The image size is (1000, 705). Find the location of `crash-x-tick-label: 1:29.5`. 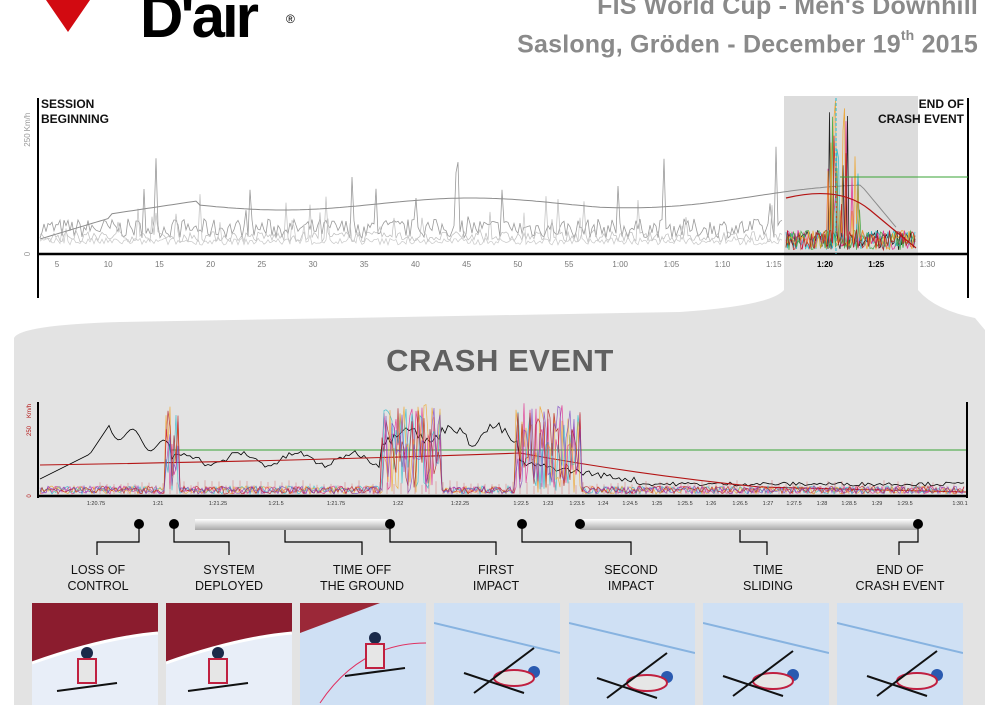

crash-x-tick-label: 1:29.5 is located at coordinates (904, 504).